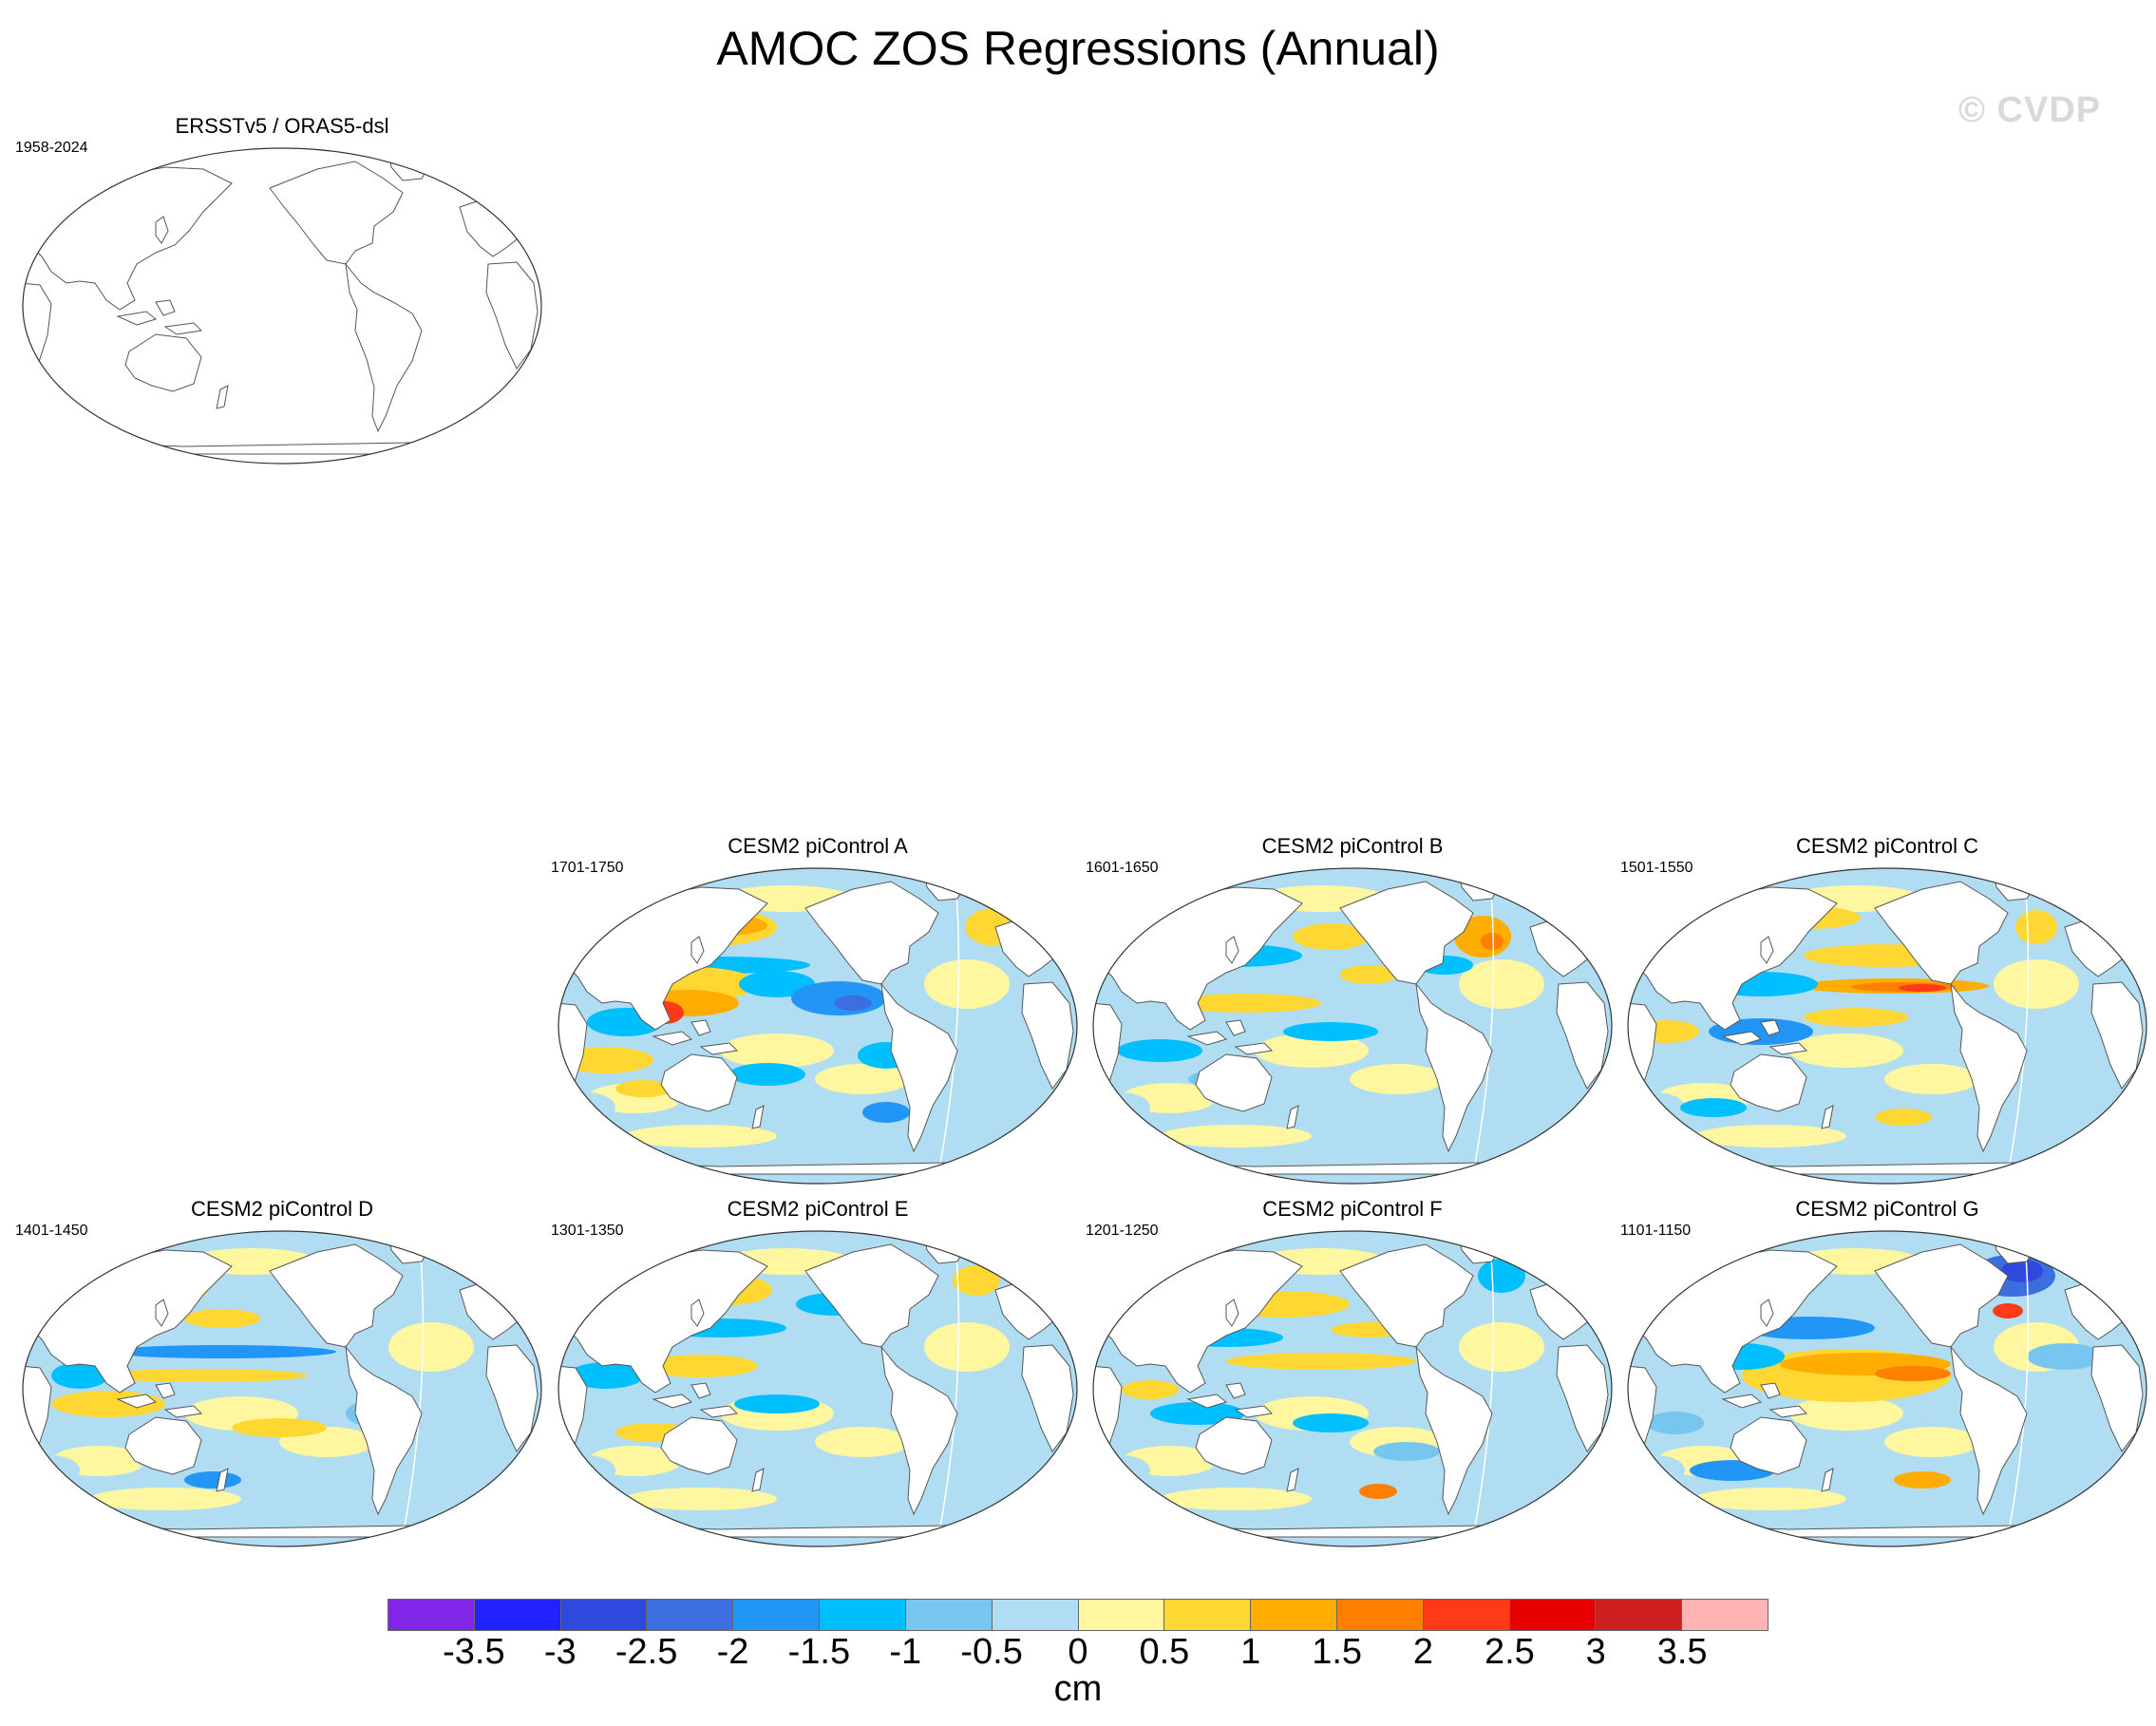  Describe the element at coordinates (1353, 1372) in the screenshot. I see `map-panel-f: CESM2 piControl F 1201-1250` at that location.